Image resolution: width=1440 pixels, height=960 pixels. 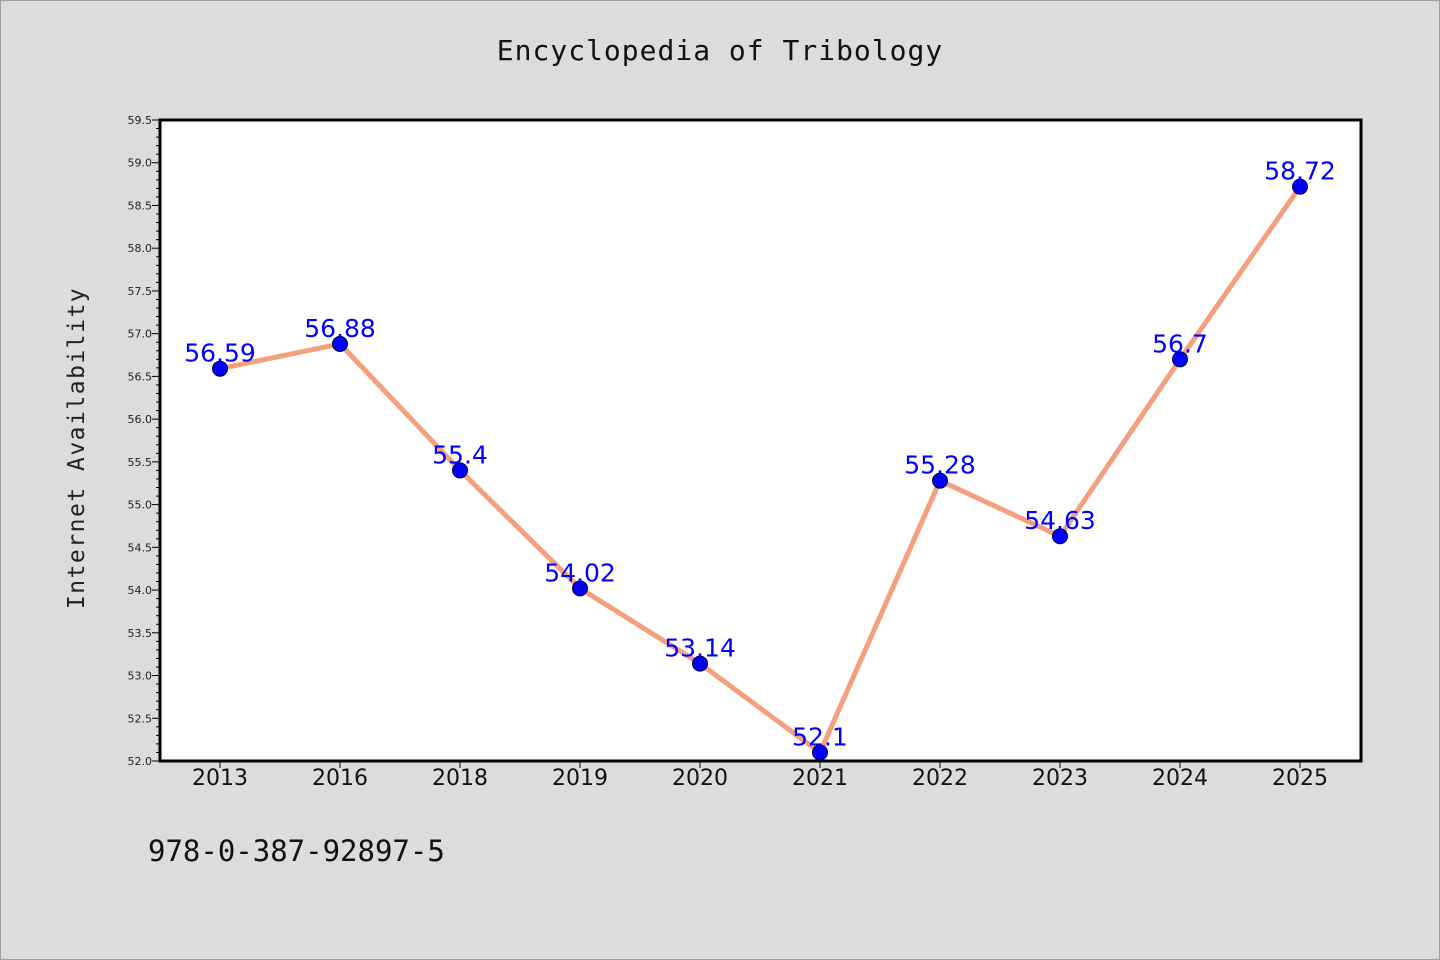 What do you see at coordinates (140, 590) in the screenshot?
I see `y-tick-label: 54.0` at bounding box center [140, 590].